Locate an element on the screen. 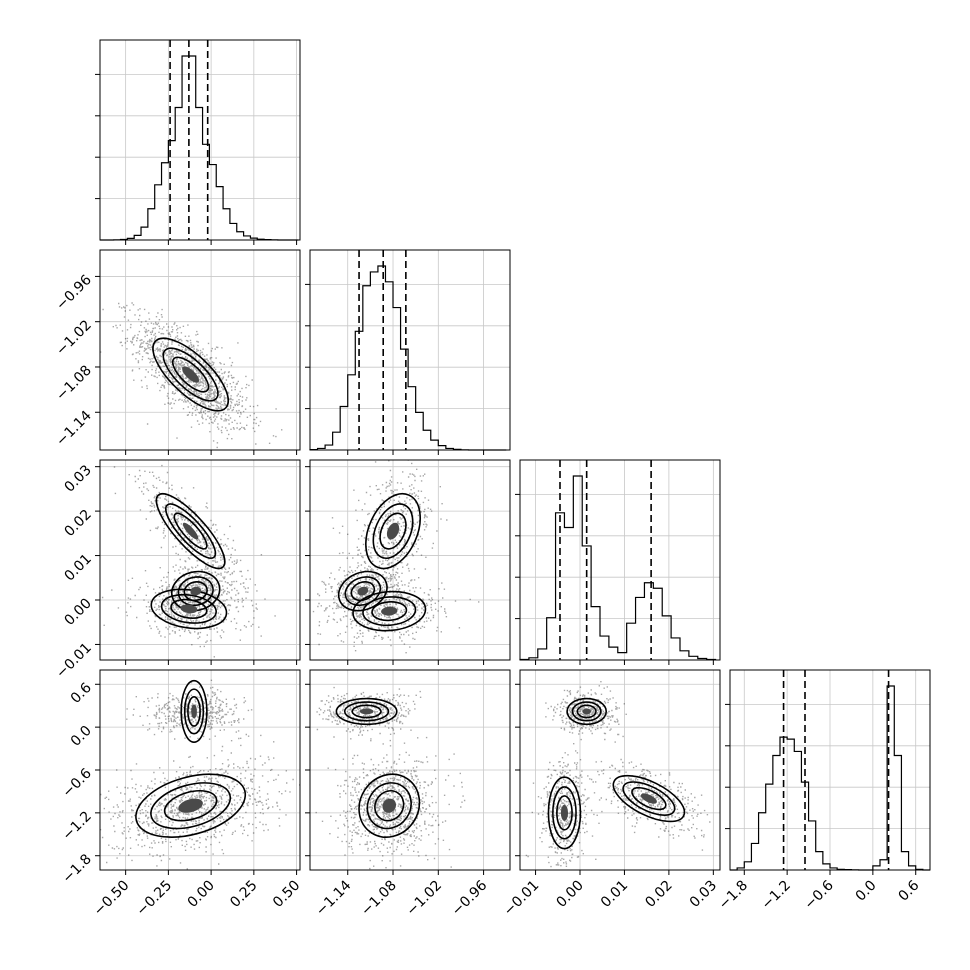 Image resolution: width=970 pixels, height=970 pixels. joint-panel-1-3: −1.14 −1.08 −1.02 −0.96 is located at coordinates (408, 794).